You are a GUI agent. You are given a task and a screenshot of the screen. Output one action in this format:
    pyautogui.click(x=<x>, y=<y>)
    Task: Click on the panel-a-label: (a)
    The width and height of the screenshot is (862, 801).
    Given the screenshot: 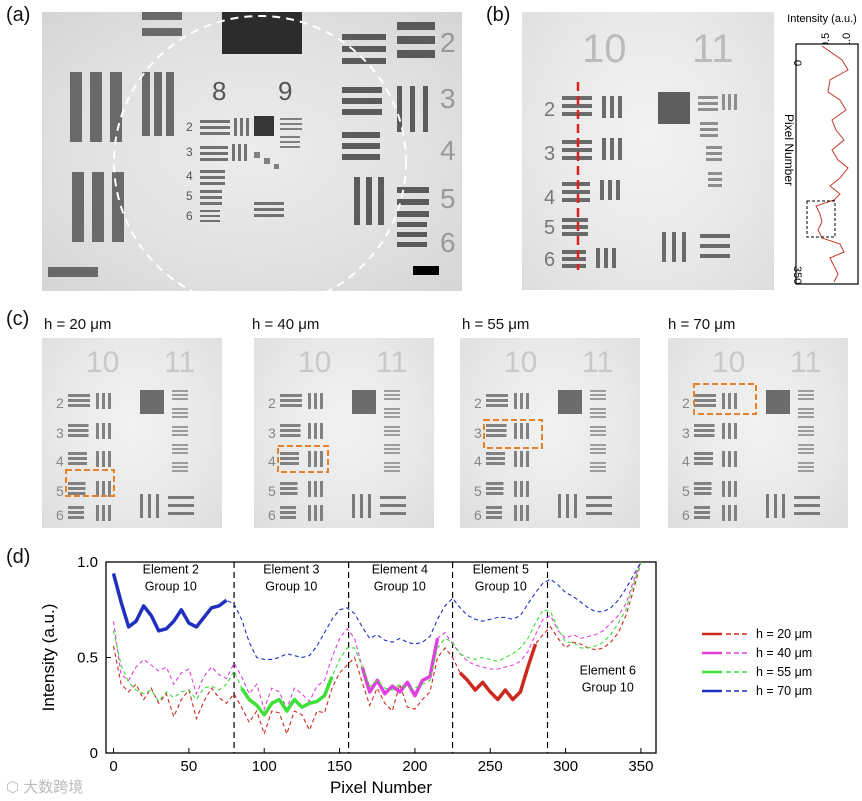 What is the action you would take?
    pyautogui.click(x=18, y=15)
    